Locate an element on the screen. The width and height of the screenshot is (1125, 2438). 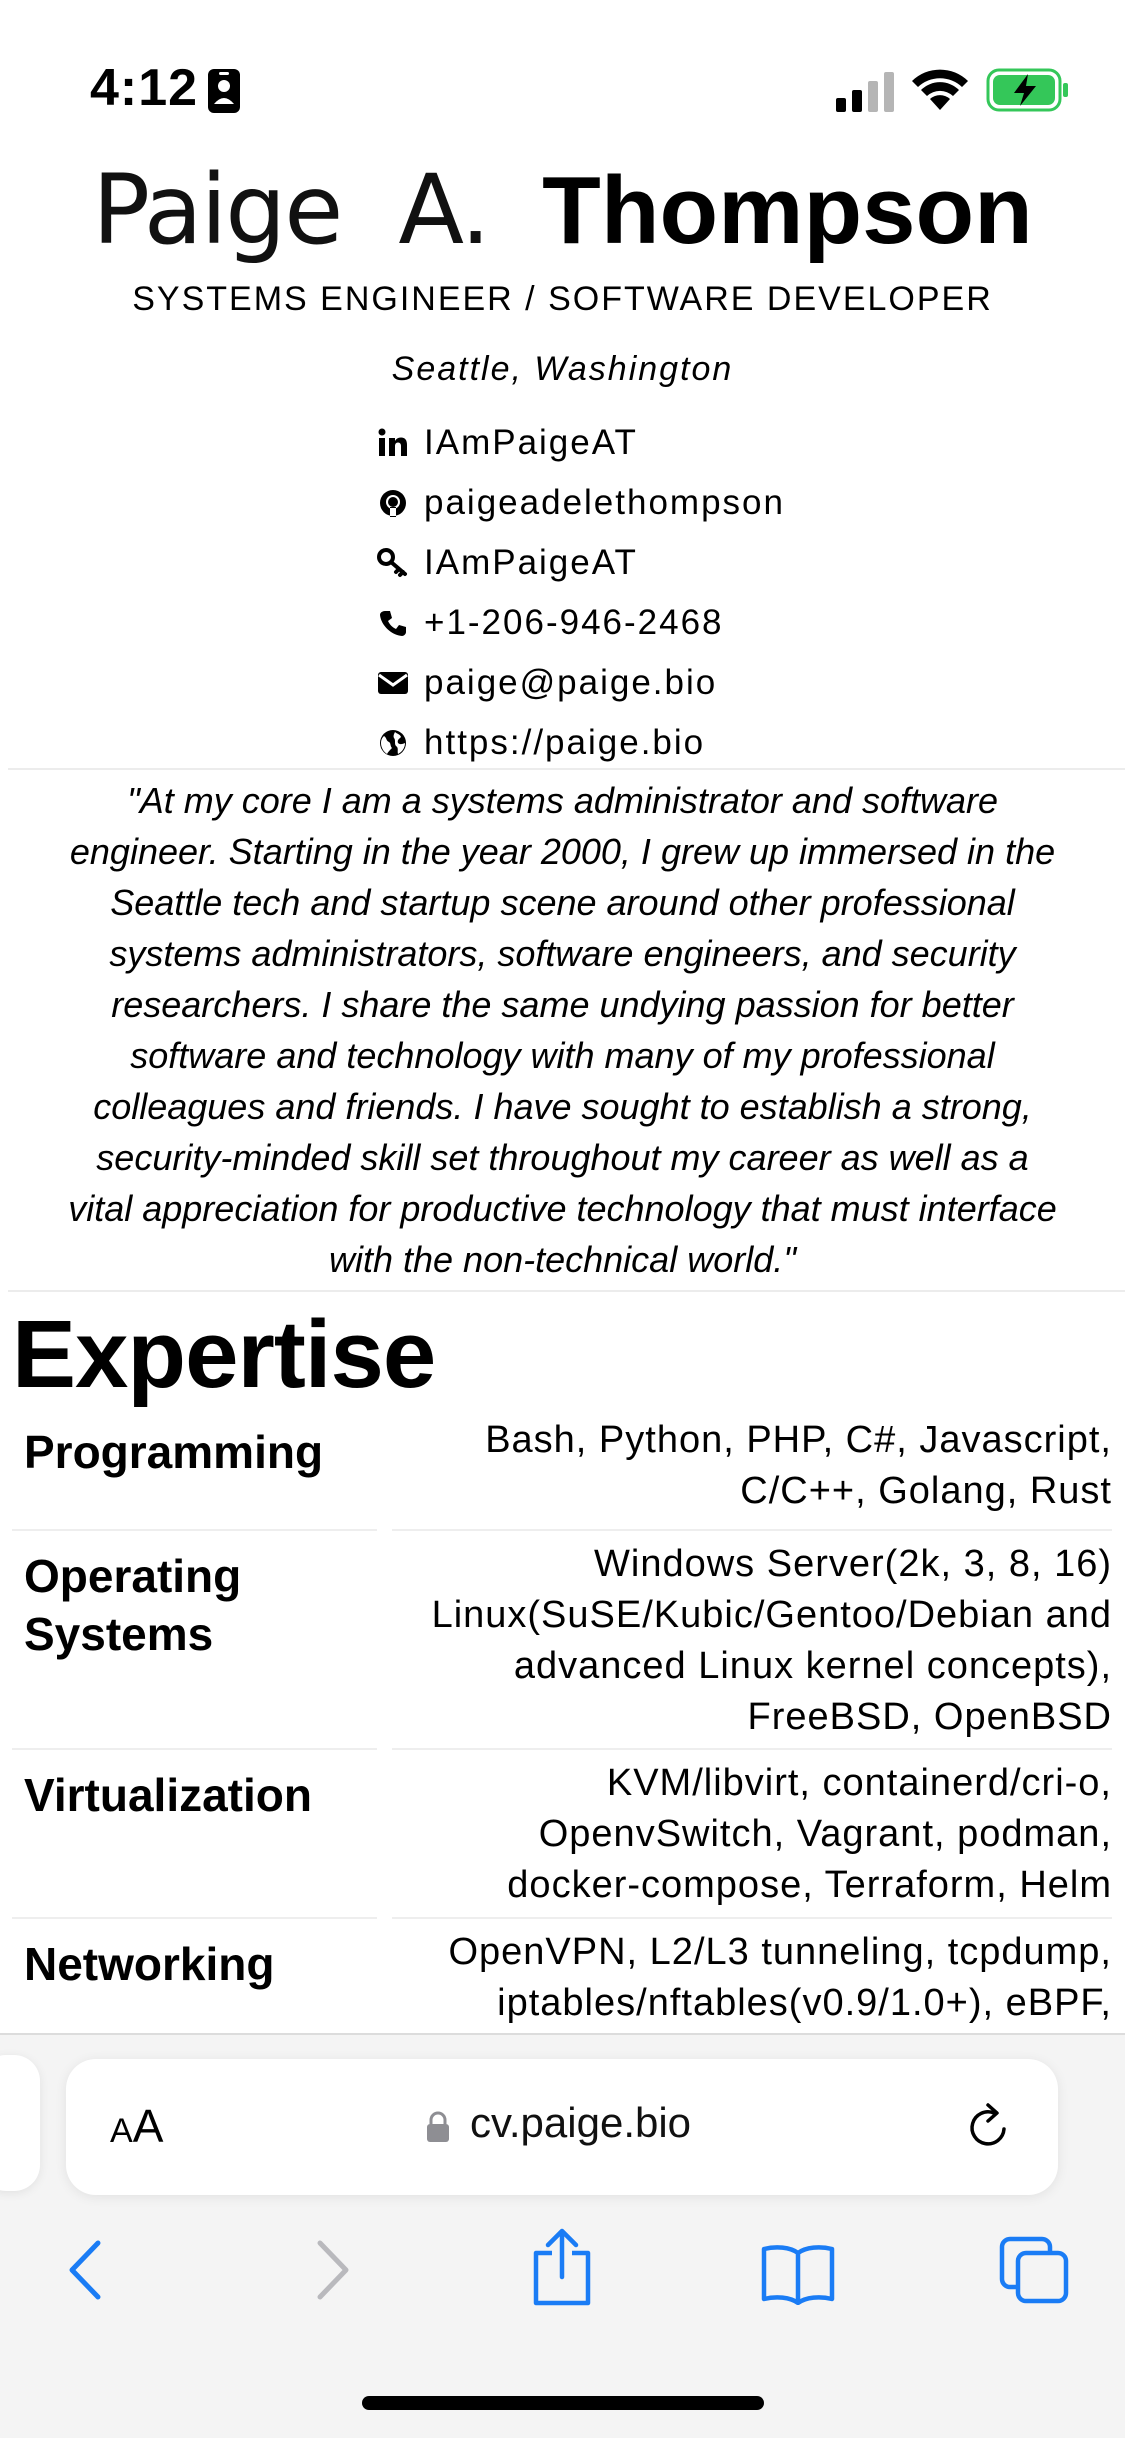
first-name: Paige is located at coordinates (217, 210).